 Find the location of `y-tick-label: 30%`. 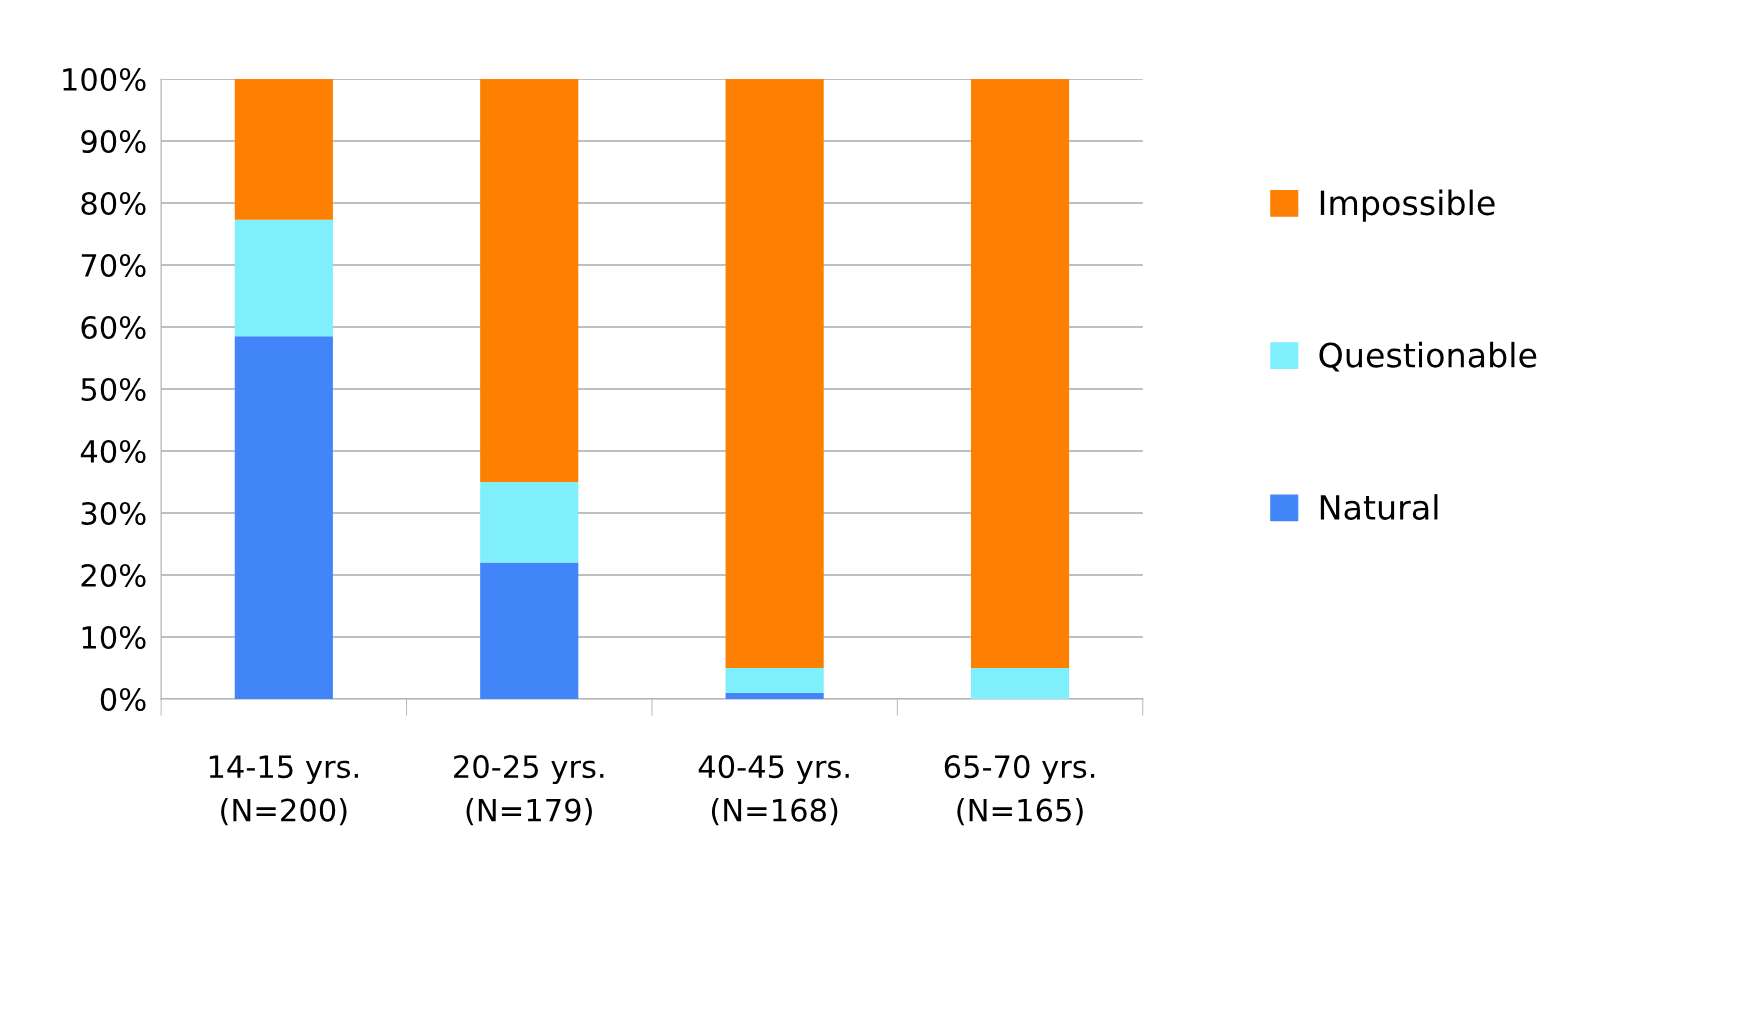

y-tick-label: 30% is located at coordinates (113, 513).